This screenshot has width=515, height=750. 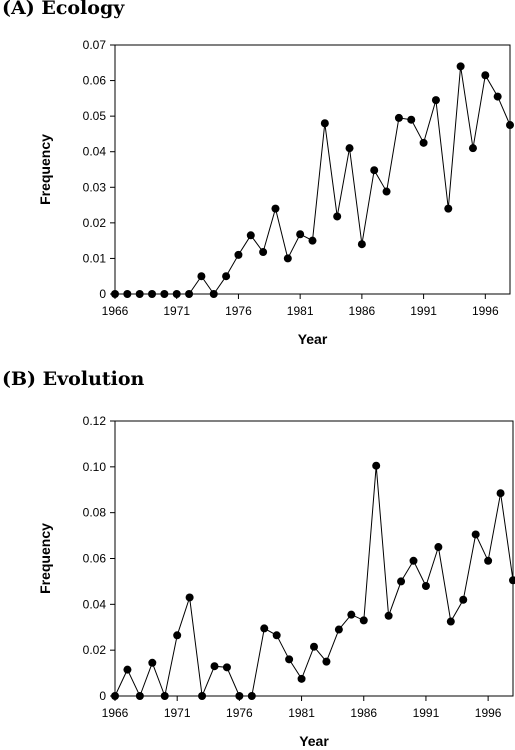 What do you see at coordinates (95, 559) in the screenshot?
I see `chart2-y-tick-label: 0.06` at bounding box center [95, 559].